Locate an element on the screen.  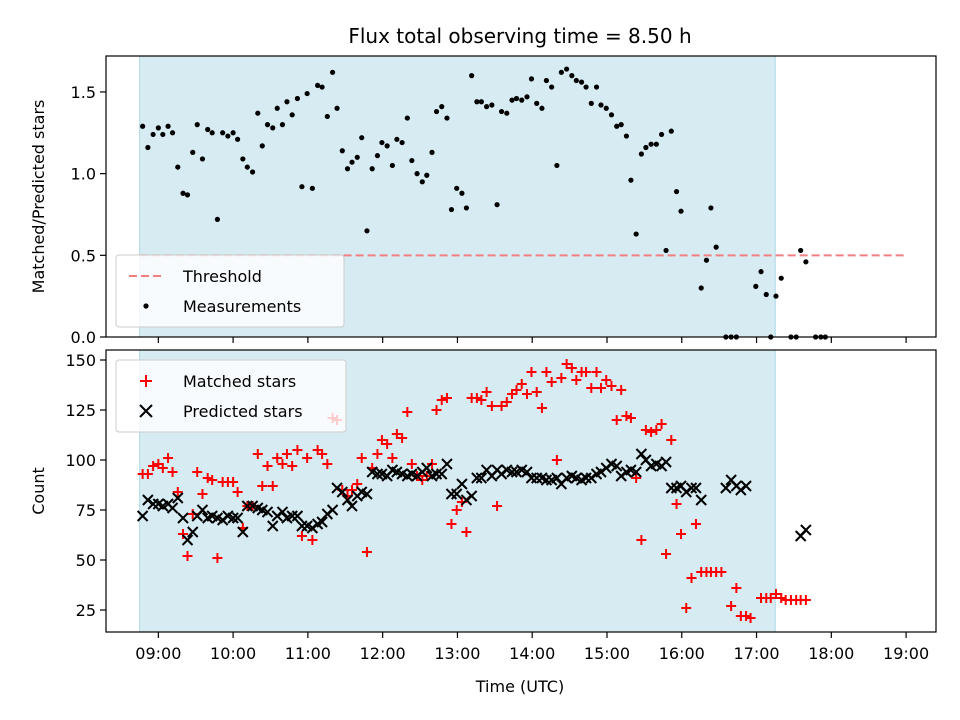
x-tick-label: 15:00 is located at coordinates (607, 653).